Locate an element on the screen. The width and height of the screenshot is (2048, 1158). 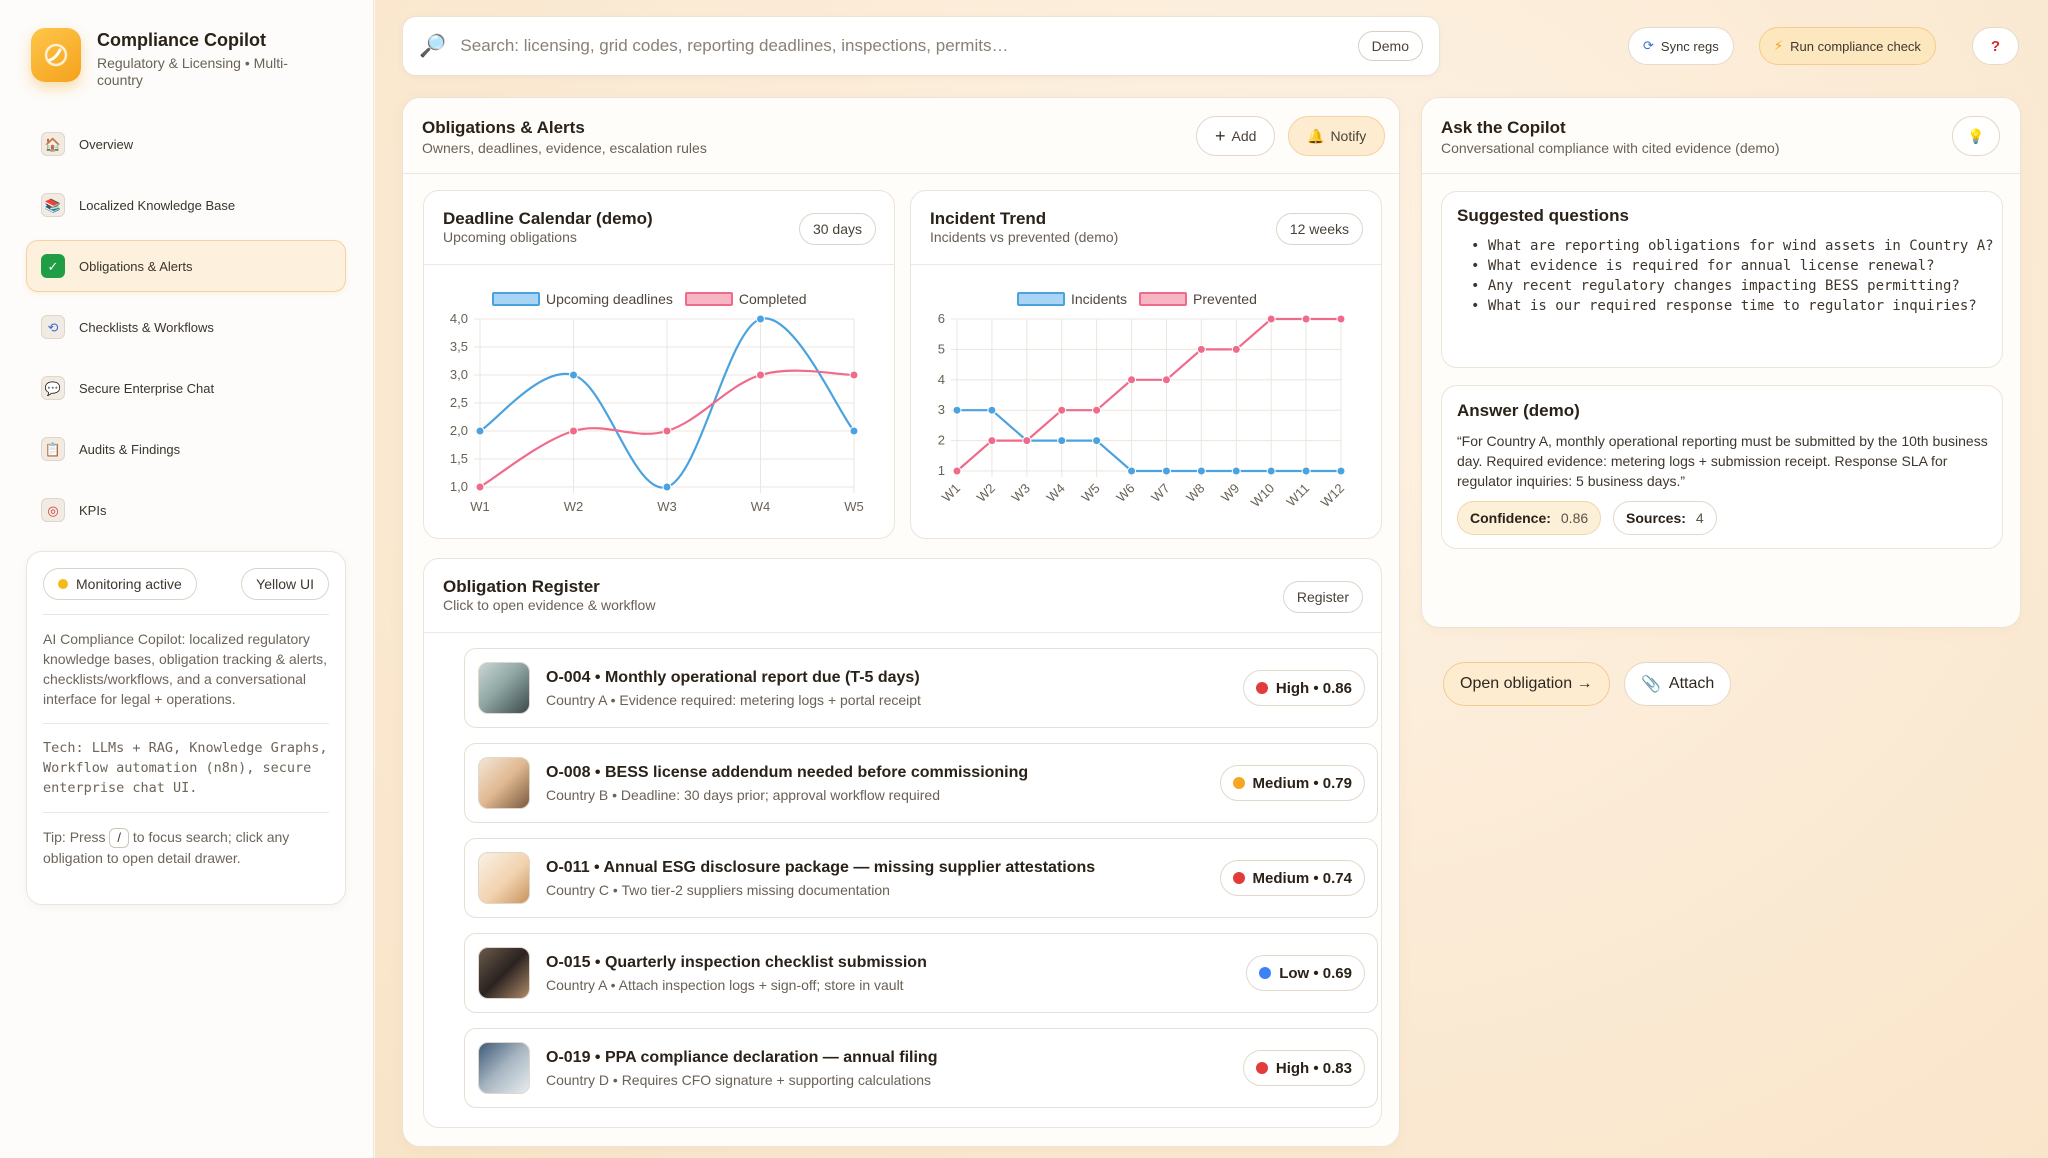
priority-label: Medium • 0.79 is located at coordinates (1302, 783).